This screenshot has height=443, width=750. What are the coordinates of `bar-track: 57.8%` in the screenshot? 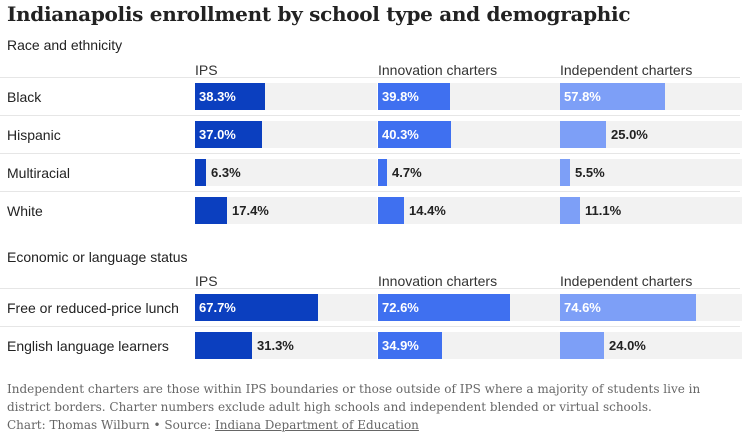 It's located at (651, 96).